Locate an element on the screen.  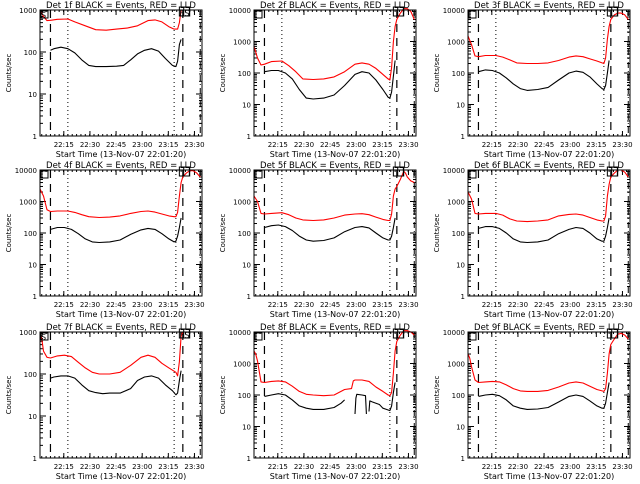
start-marker-label: S is located at coordinates (43, 337).